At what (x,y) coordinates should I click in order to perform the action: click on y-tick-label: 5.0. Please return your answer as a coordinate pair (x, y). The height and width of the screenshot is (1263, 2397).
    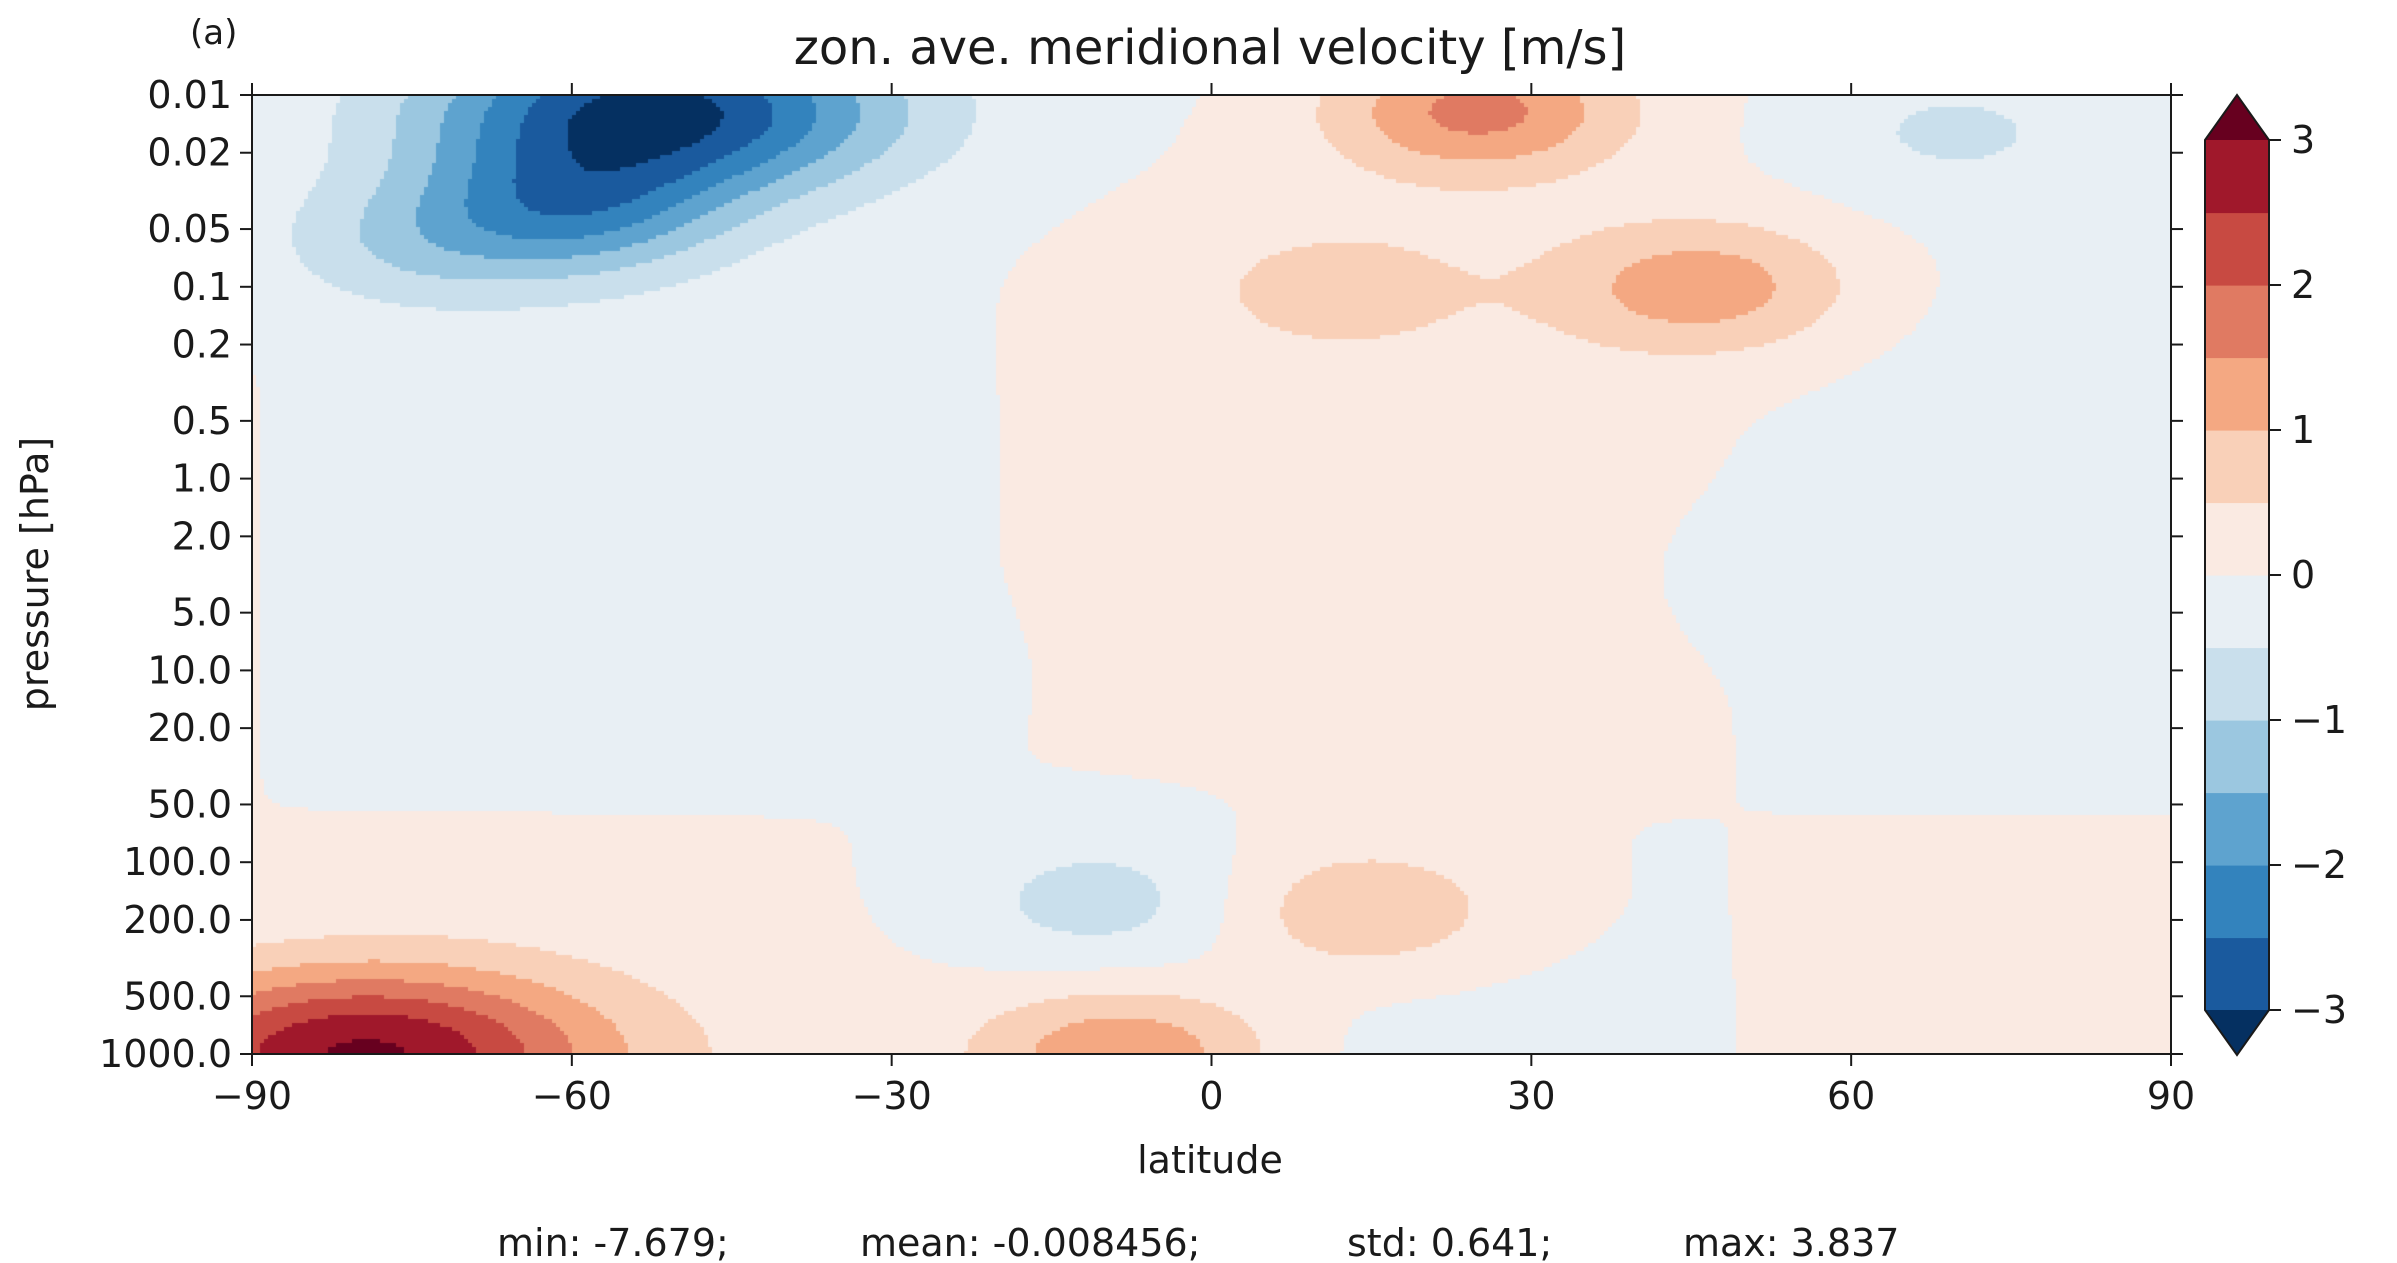
    Looking at the image, I should click on (202, 613).